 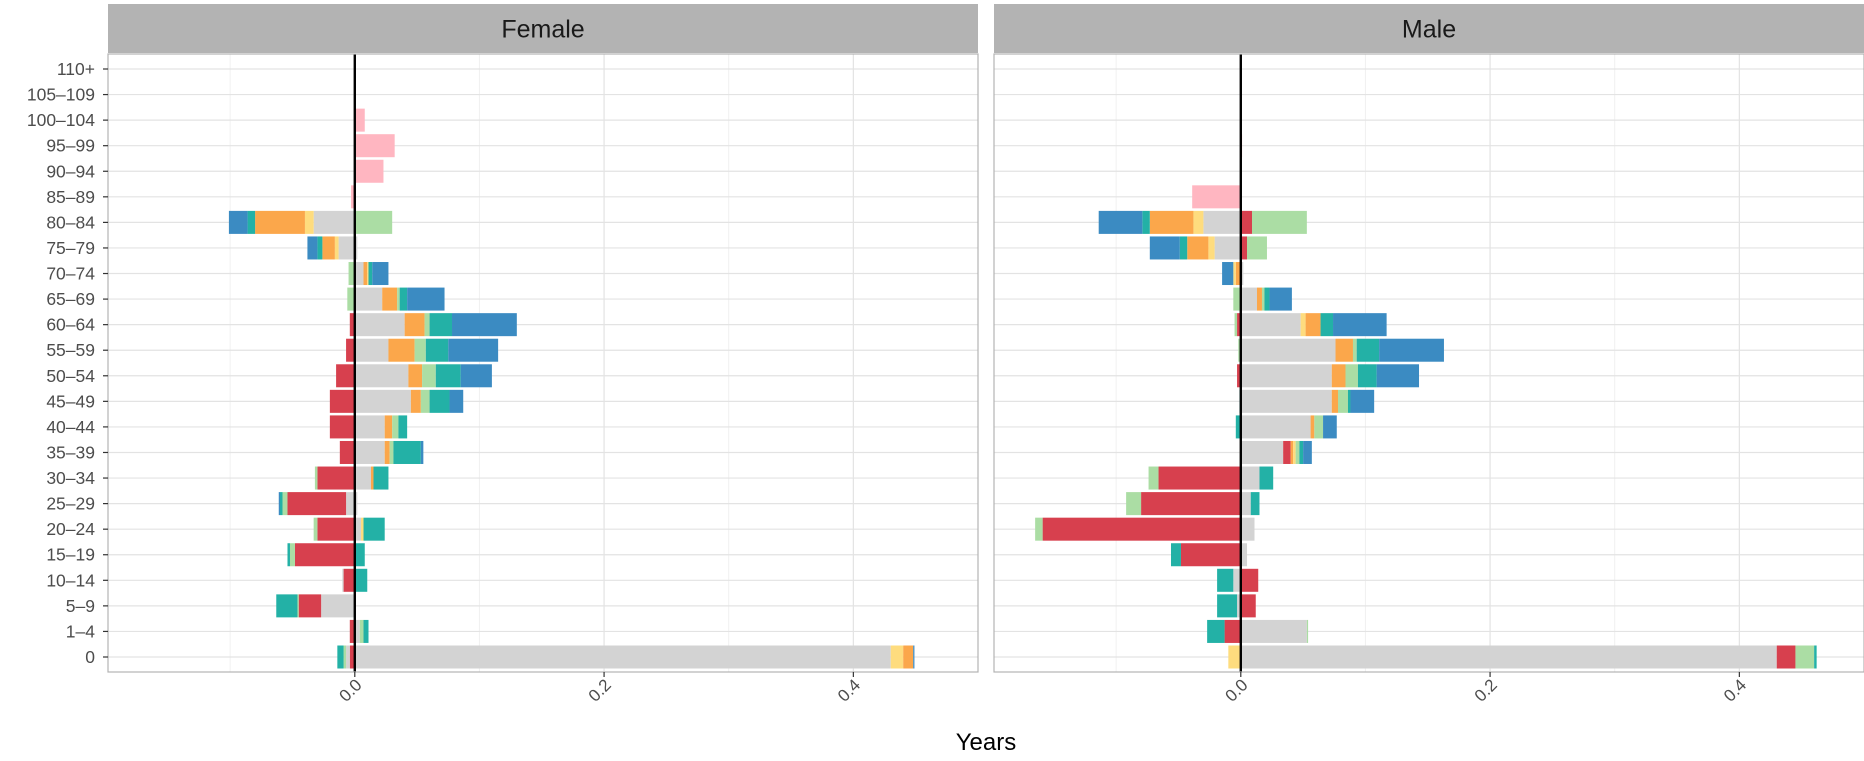 I want to click on y-tick-label: 85–89, so click(x=70, y=197).